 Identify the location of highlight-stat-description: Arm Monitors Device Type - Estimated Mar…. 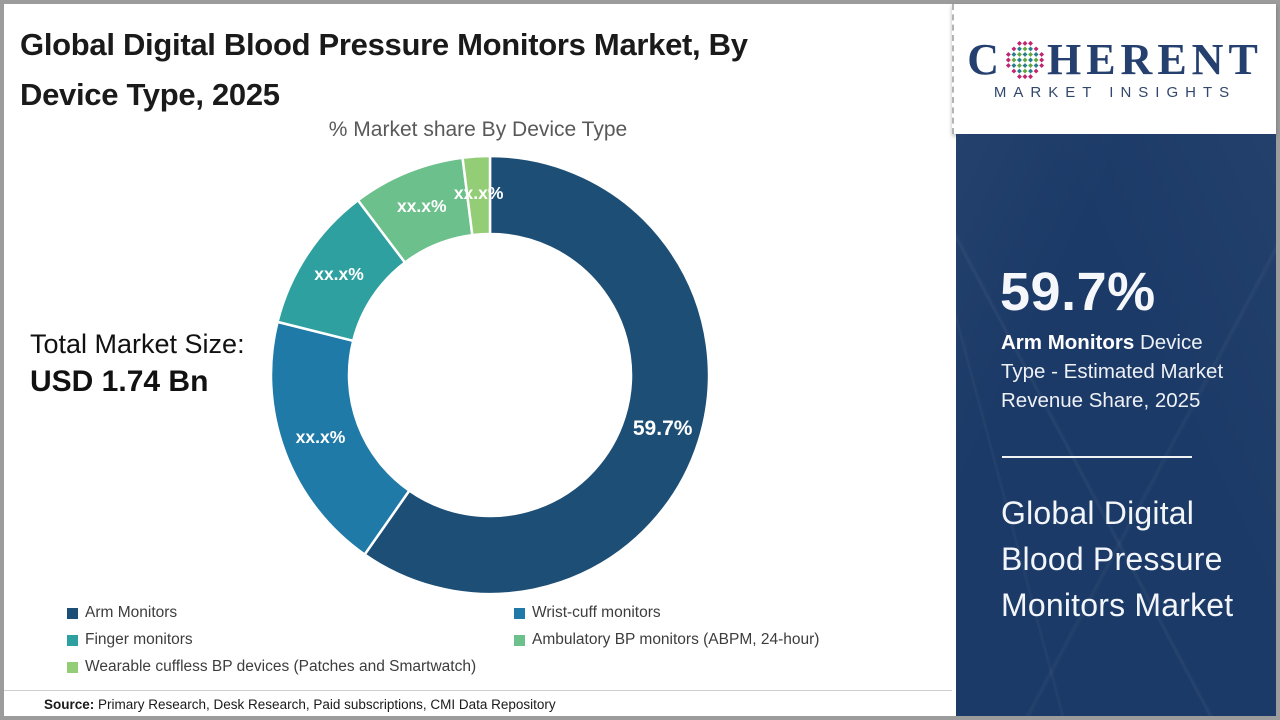
(1120, 371).